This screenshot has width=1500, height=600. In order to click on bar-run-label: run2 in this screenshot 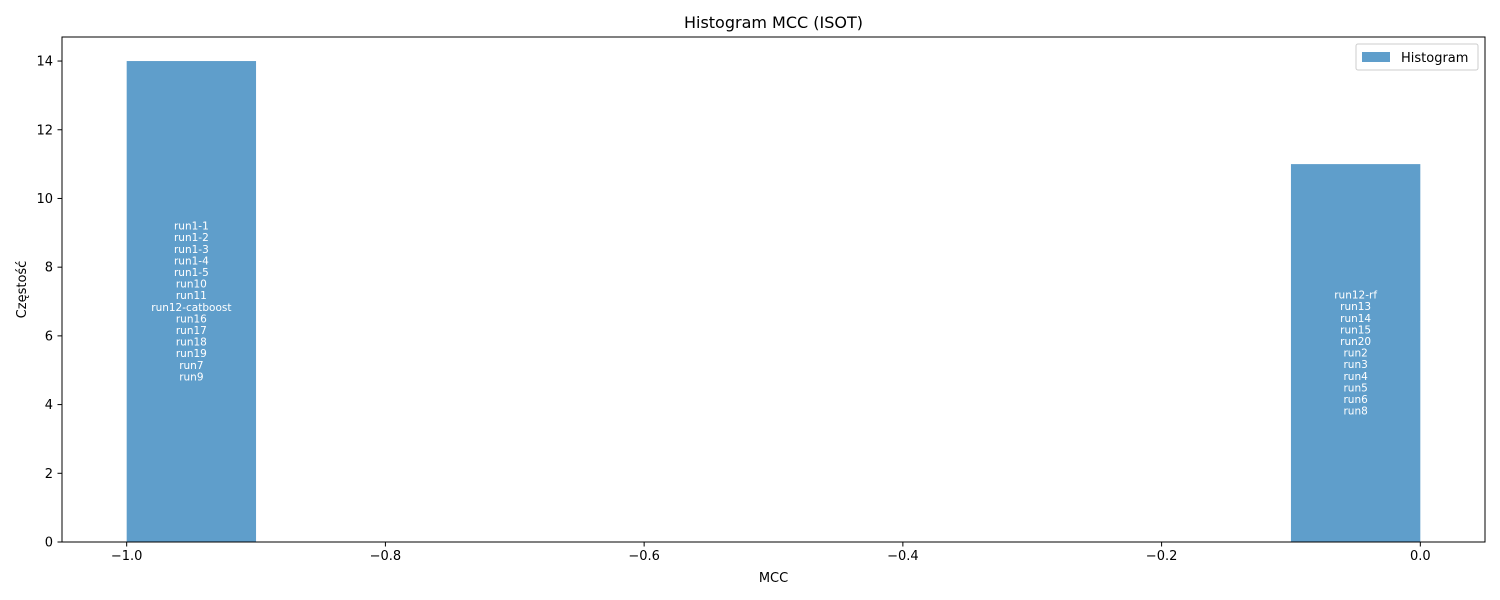, I will do `click(1355, 354)`.